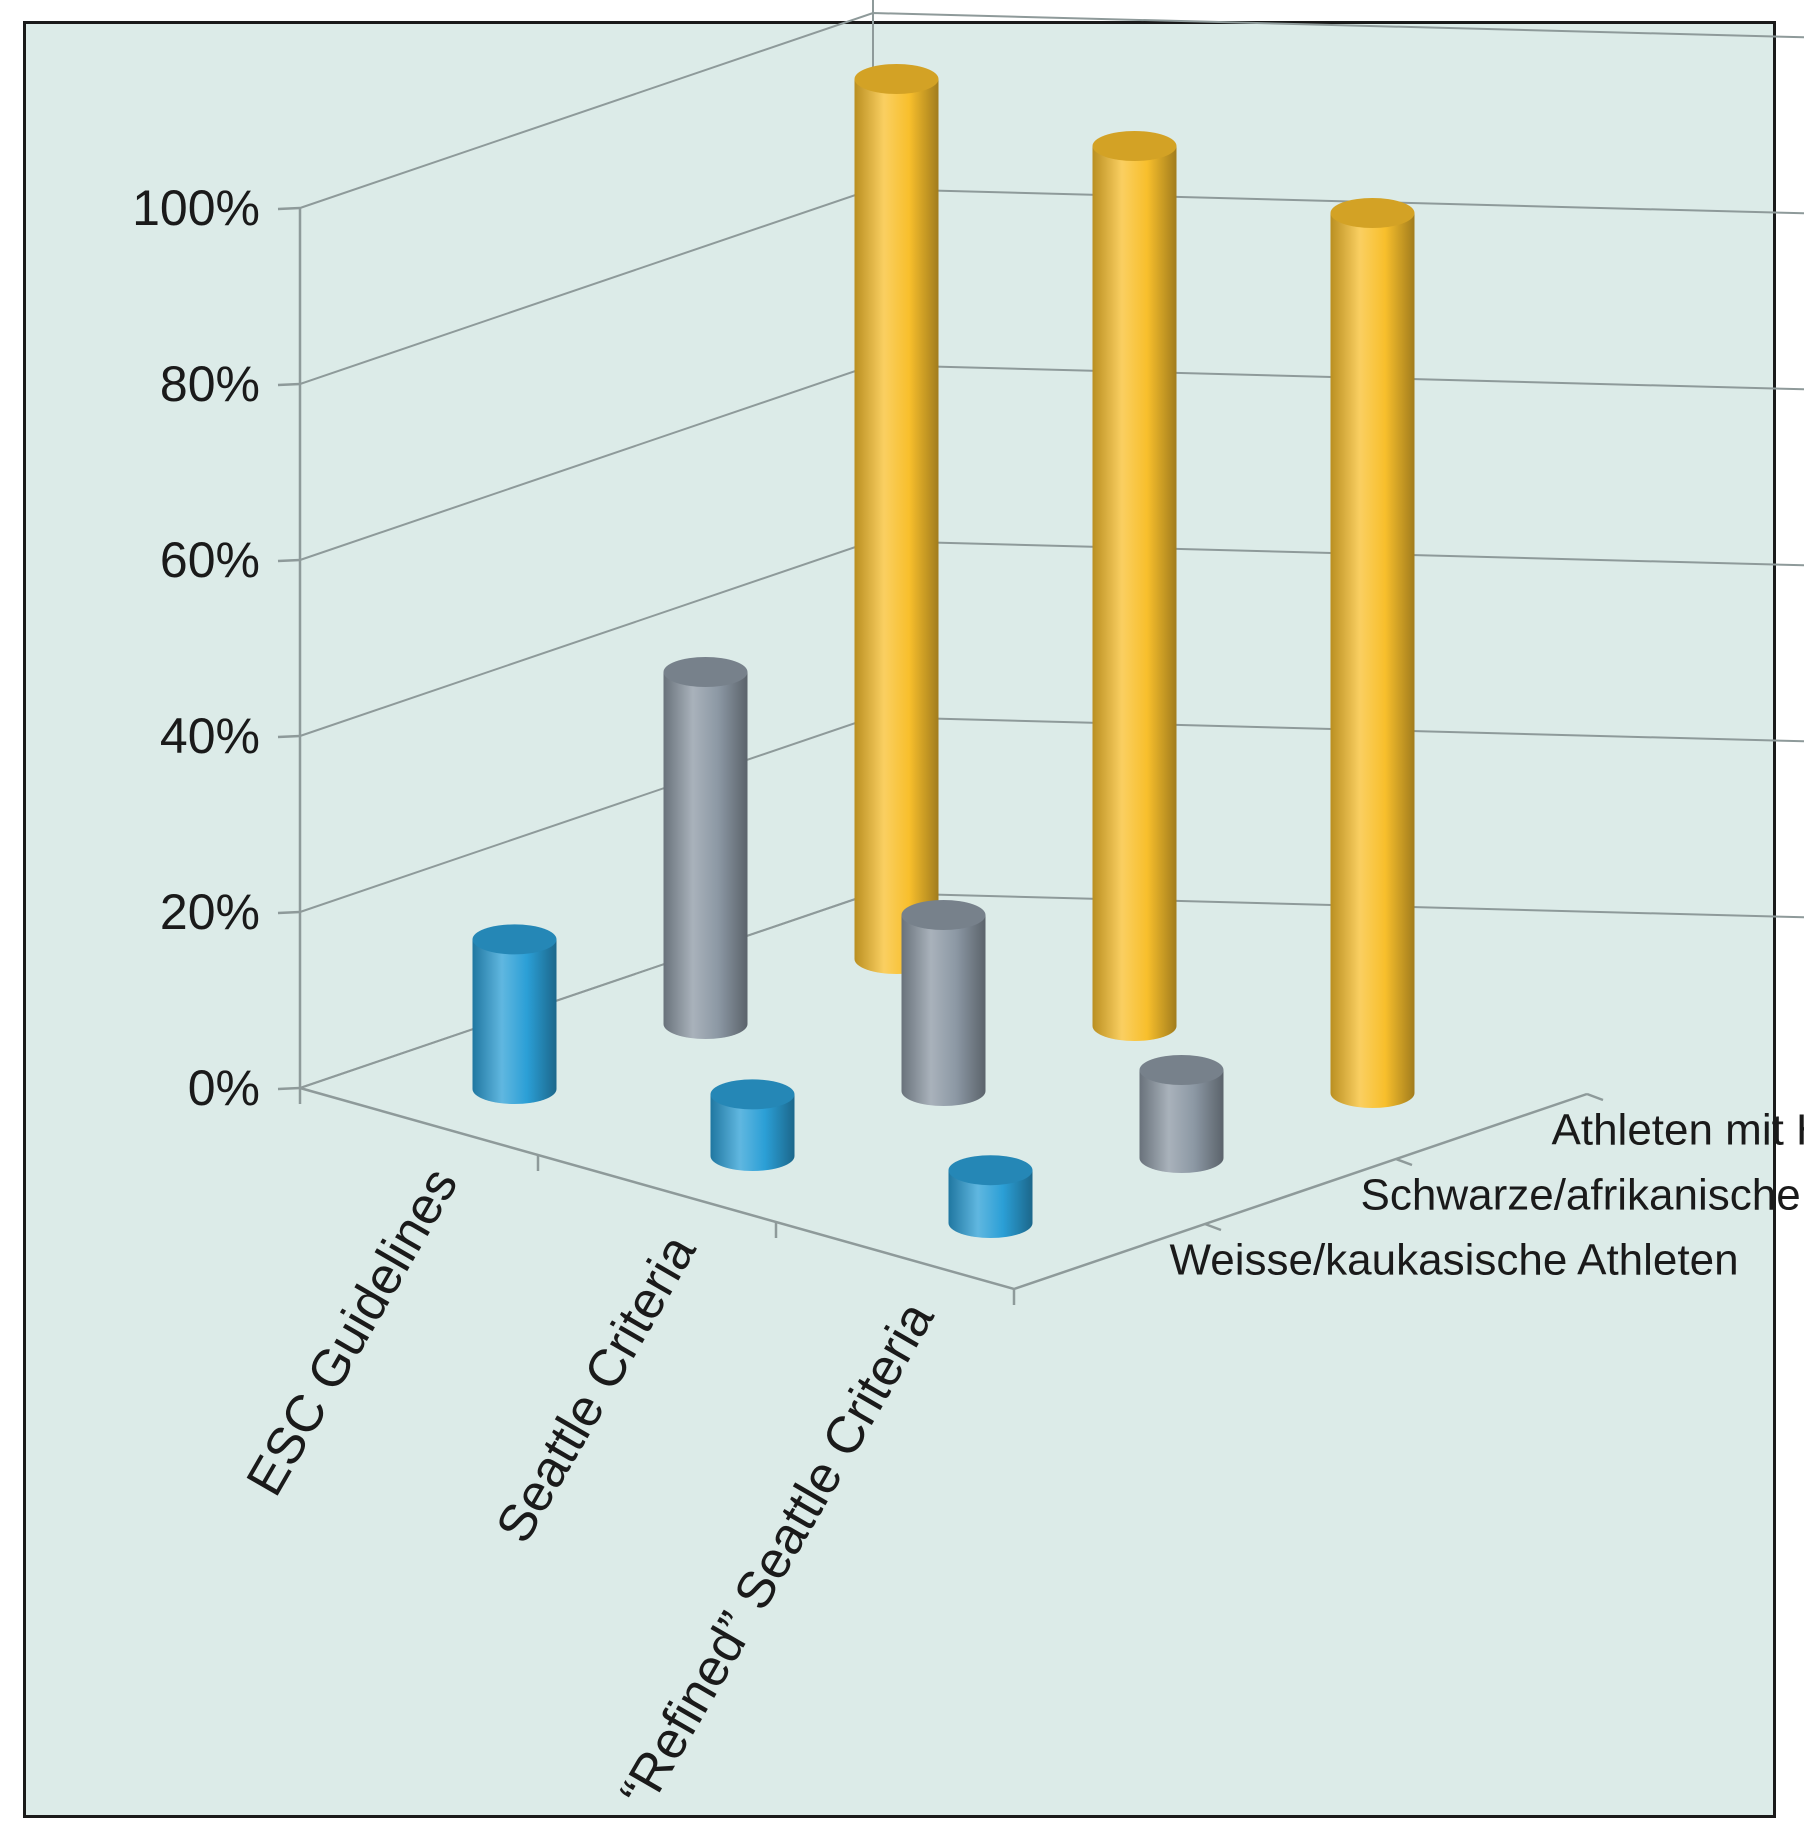 This screenshot has width=1804, height=1846. What do you see at coordinates (210, 384) in the screenshot?
I see `y-tick-label: 80%` at bounding box center [210, 384].